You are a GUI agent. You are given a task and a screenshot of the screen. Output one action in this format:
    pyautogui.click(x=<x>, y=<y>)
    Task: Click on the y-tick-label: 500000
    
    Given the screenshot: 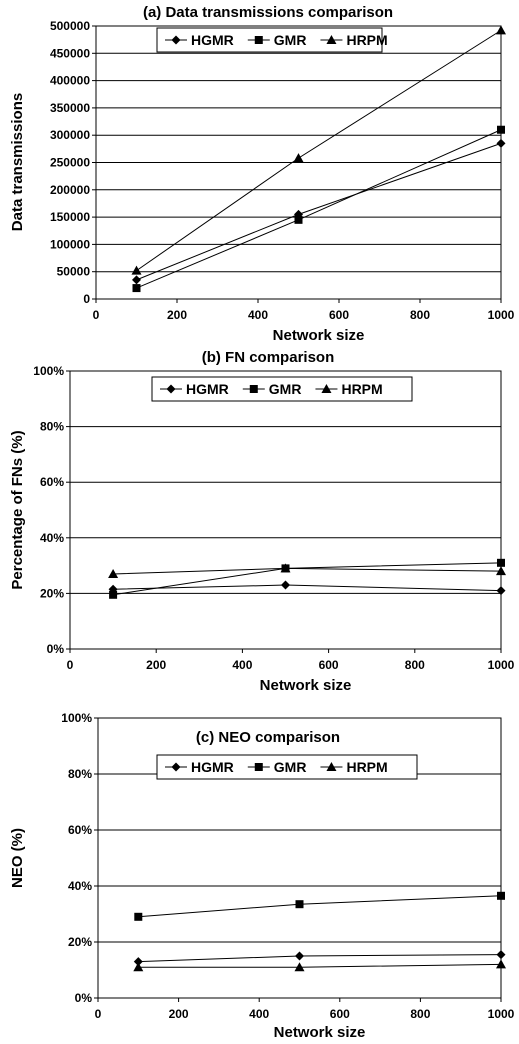 What is the action you would take?
    pyautogui.click(x=70, y=26)
    